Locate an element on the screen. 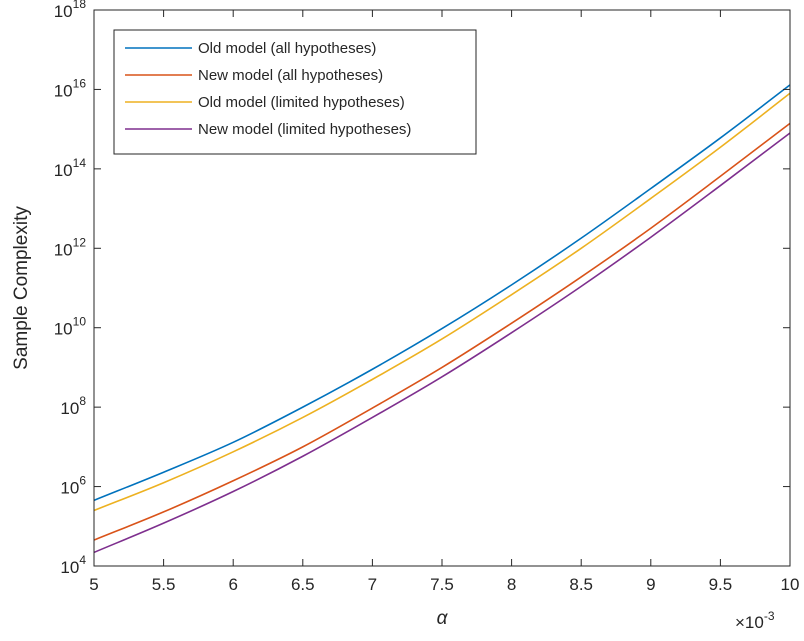  x-tick-label: 9 is located at coordinates (650, 584).